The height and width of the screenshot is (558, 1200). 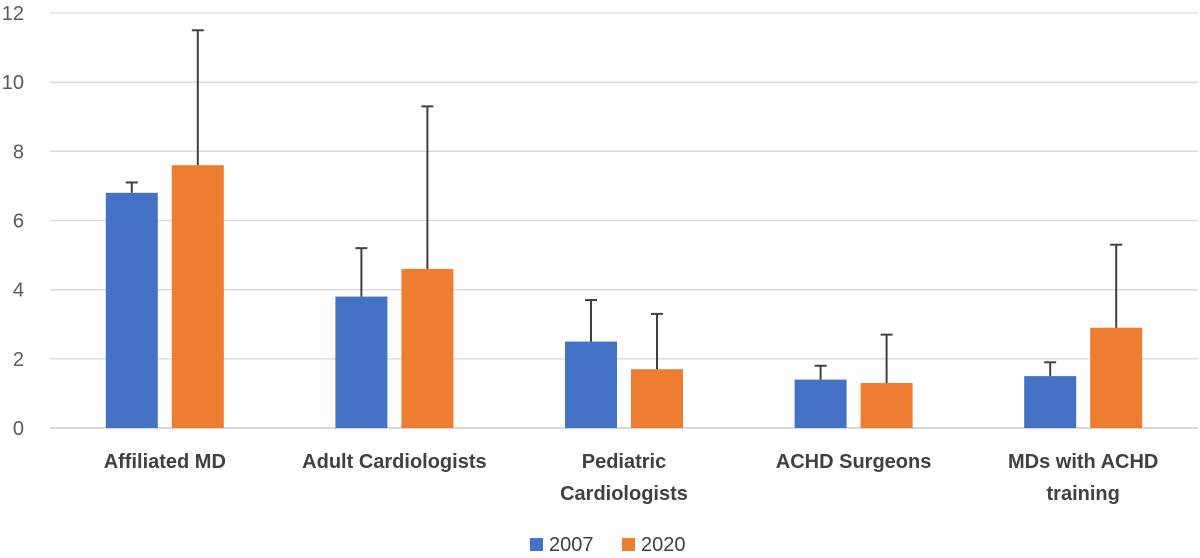 I want to click on y-tick-label: 6, so click(x=18, y=222).